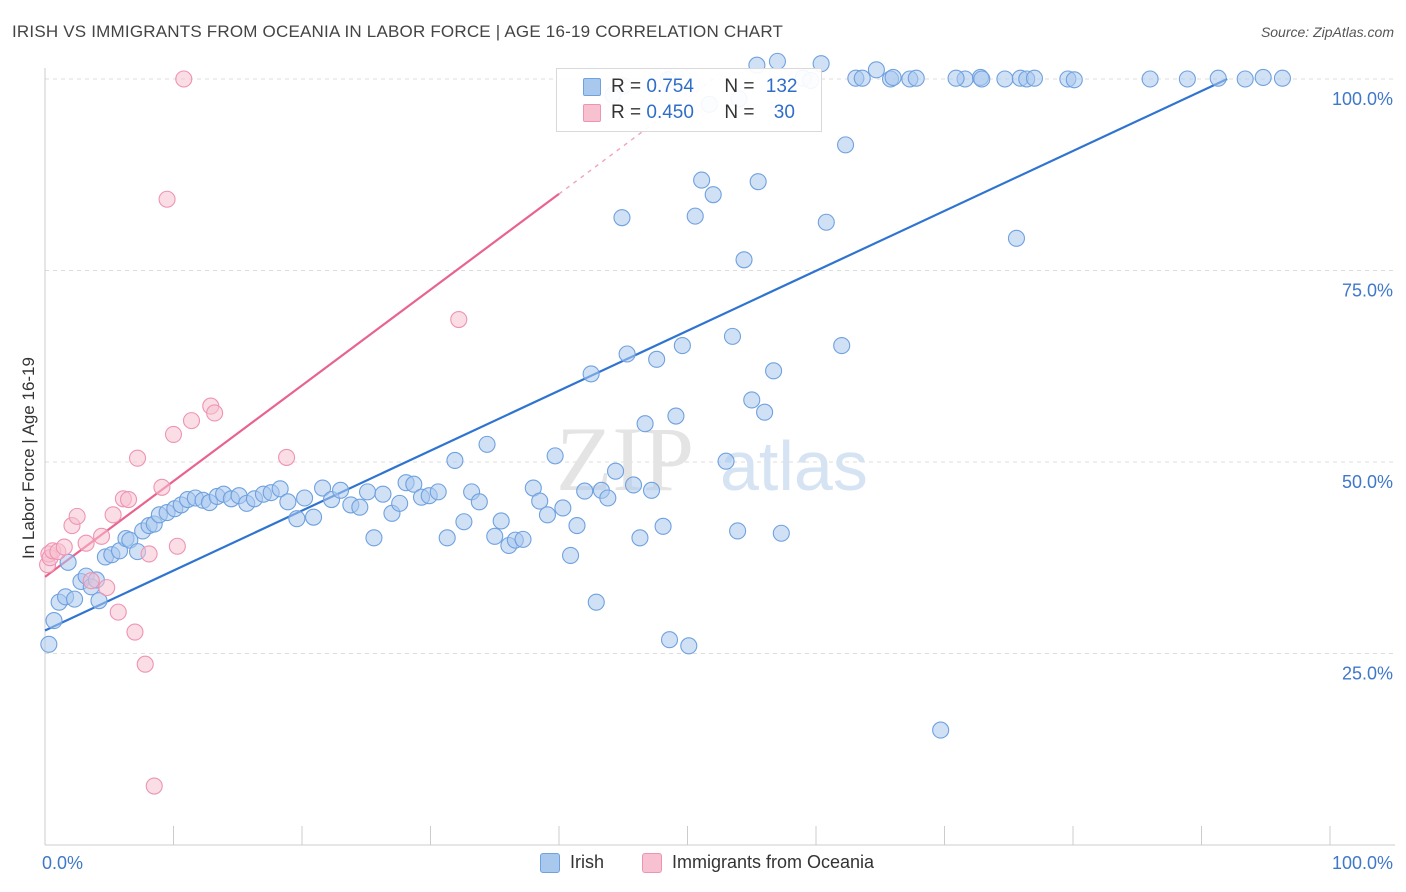 Image resolution: width=1406 pixels, height=892 pixels. Describe the element at coordinates (1367, 482) in the screenshot. I see `y-tick-label: 50.0%` at that location.